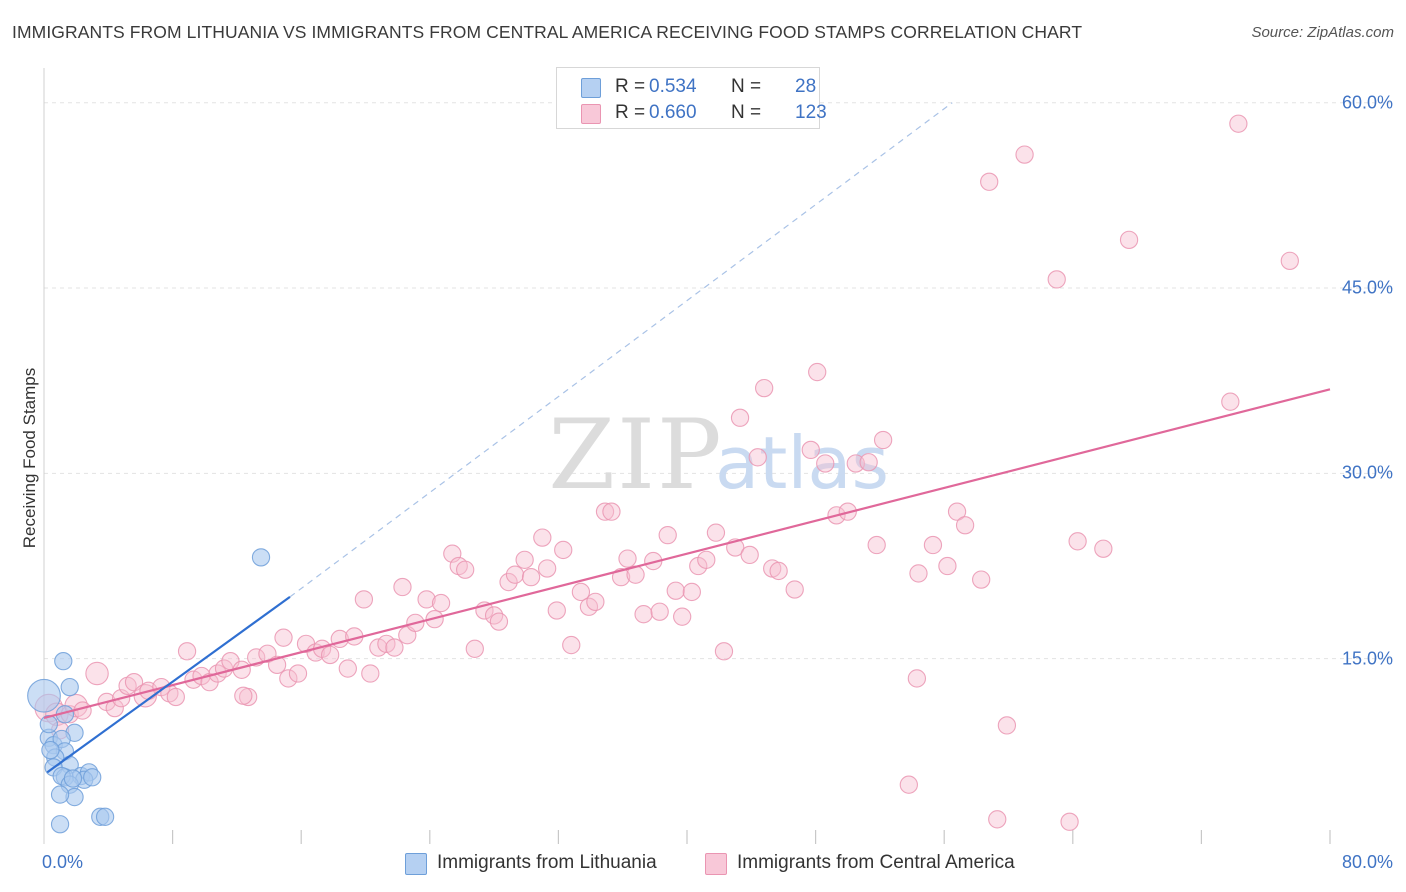 The width and height of the screenshot is (1406, 892). Describe the element at coordinates (591, 114) in the screenshot. I see `legend-swatch-central-america` at that location.